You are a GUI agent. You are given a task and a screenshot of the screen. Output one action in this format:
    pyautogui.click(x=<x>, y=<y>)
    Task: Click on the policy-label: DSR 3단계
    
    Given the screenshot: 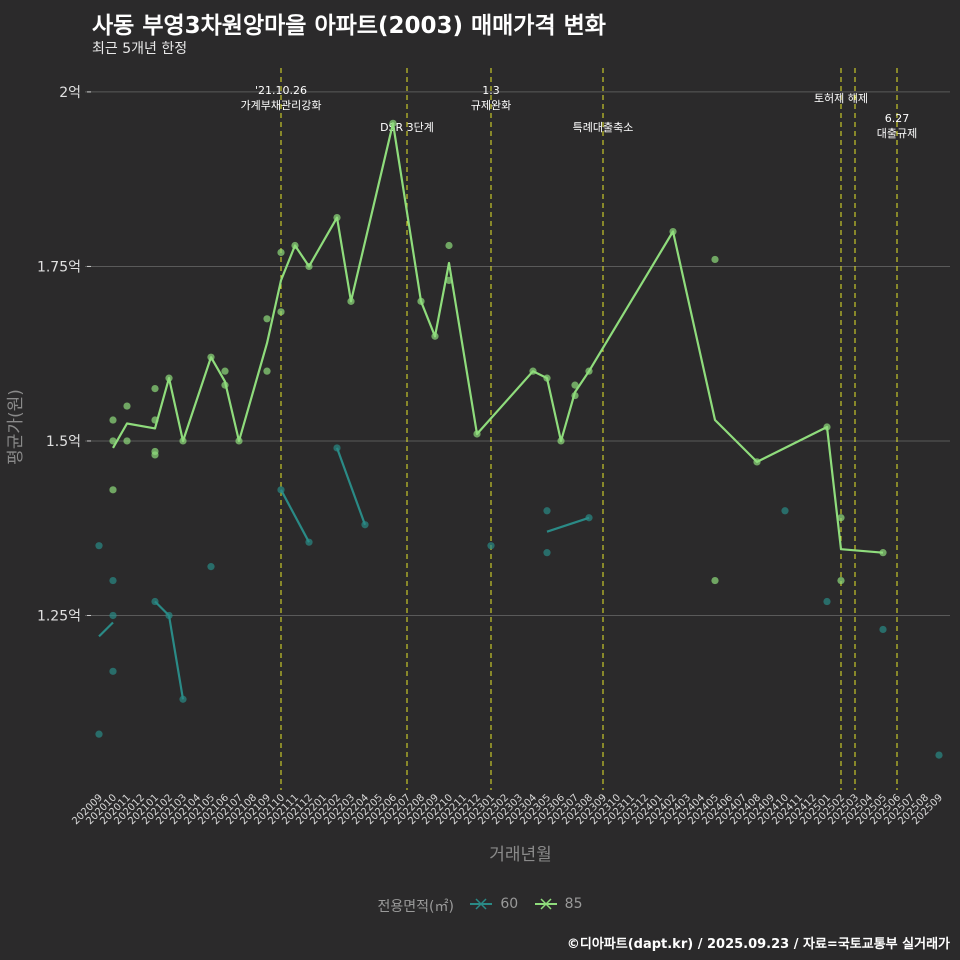 What is the action you would take?
    pyautogui.click(x=407, y=127)
    